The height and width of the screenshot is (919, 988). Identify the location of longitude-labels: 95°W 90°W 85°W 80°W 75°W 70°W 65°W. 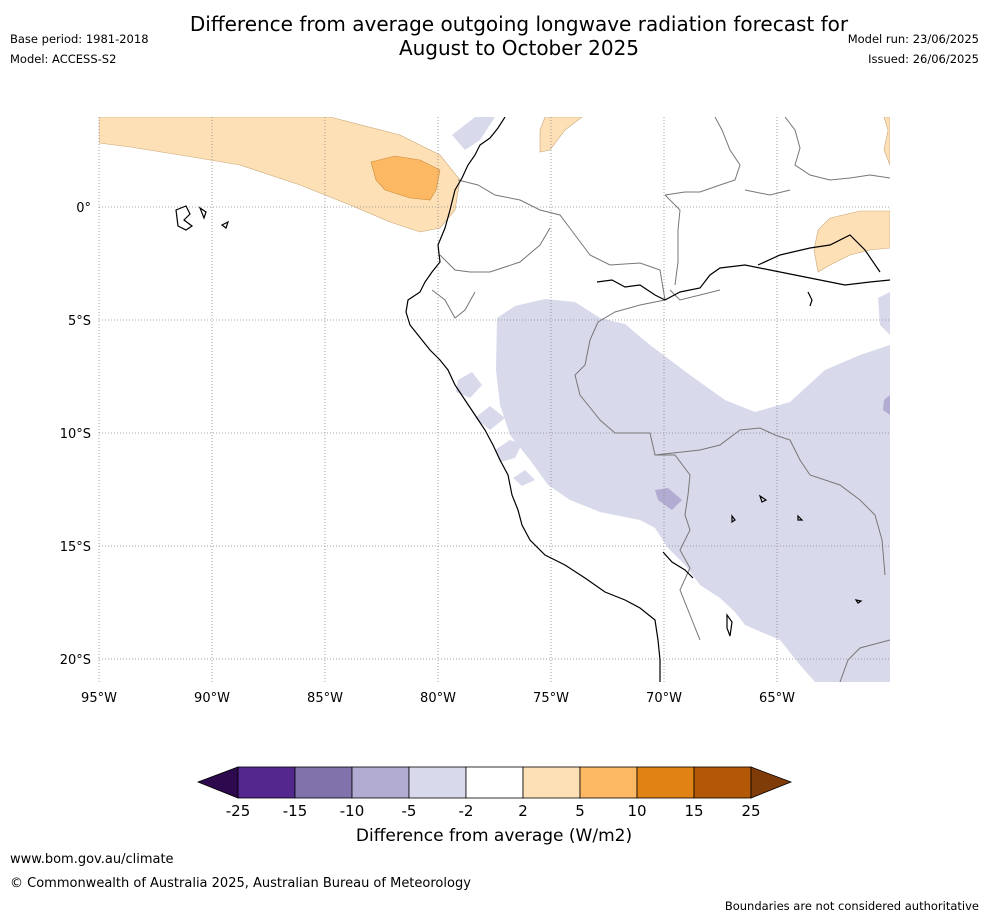
(438, 698).